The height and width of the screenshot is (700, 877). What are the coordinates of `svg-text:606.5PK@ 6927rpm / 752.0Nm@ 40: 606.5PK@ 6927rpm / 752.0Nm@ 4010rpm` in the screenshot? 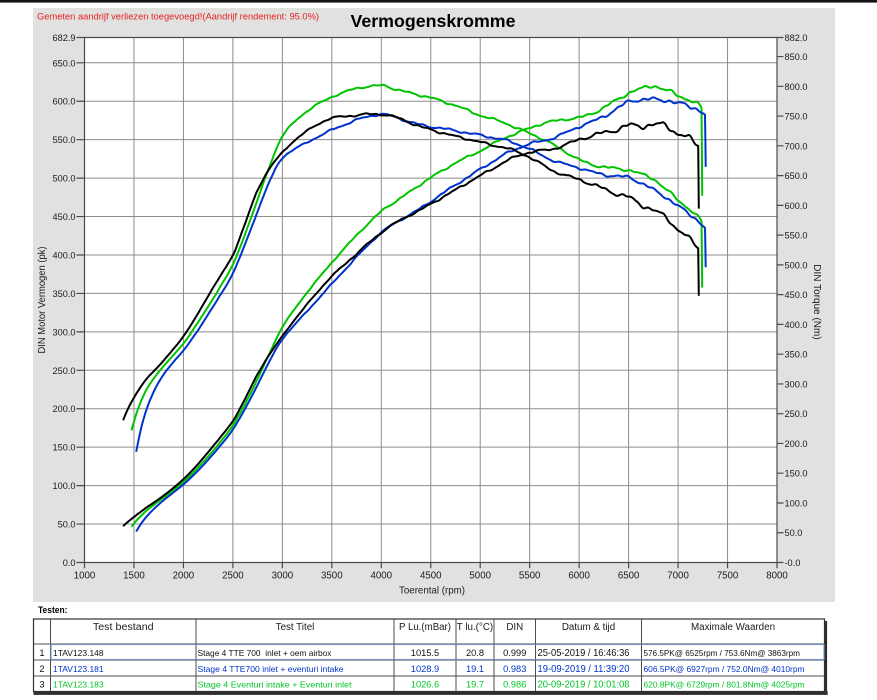 It's located at (724, 669).